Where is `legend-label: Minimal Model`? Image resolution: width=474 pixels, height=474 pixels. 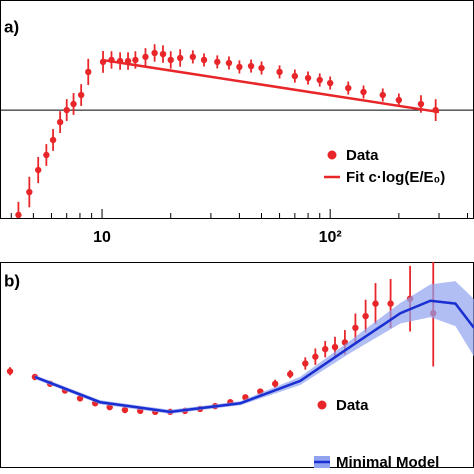 legend-label: Minimal Model is located at coordinates (387, 462).